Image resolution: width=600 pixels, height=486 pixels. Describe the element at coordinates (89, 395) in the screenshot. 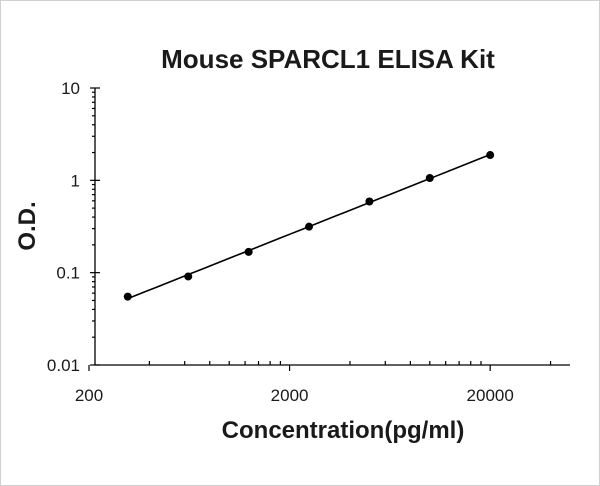

I see `x-tick-label: 200` at that location.